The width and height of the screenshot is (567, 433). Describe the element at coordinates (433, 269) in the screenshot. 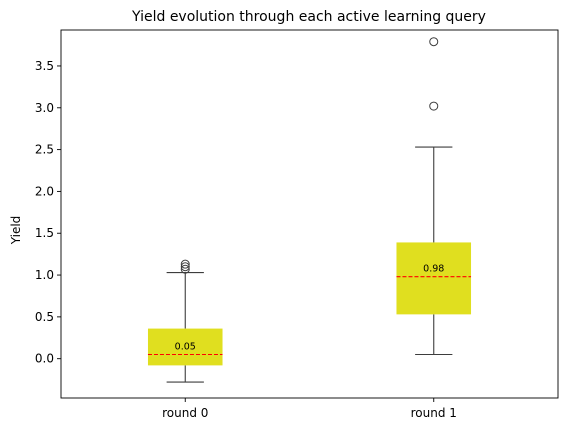

I see `median-label: 0.98` at that location.